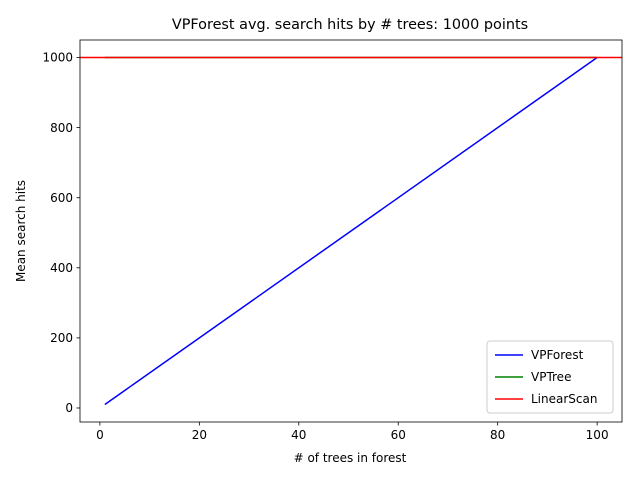 This screenshot has width=640, height=484. What do you see at coordinates (199, 435) in the screenshot?
I see `x-tick-label: 20` at bounding box center [199, 435].